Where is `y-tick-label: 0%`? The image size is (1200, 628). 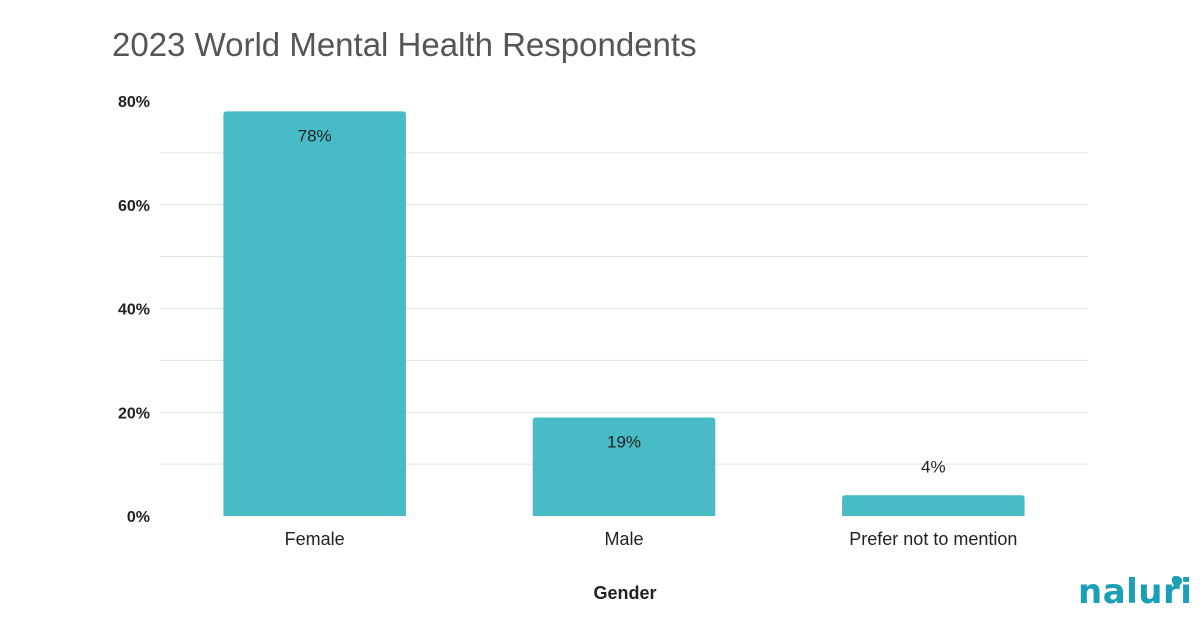 y-tick-label: 0% is located at coordinates (138, 517).